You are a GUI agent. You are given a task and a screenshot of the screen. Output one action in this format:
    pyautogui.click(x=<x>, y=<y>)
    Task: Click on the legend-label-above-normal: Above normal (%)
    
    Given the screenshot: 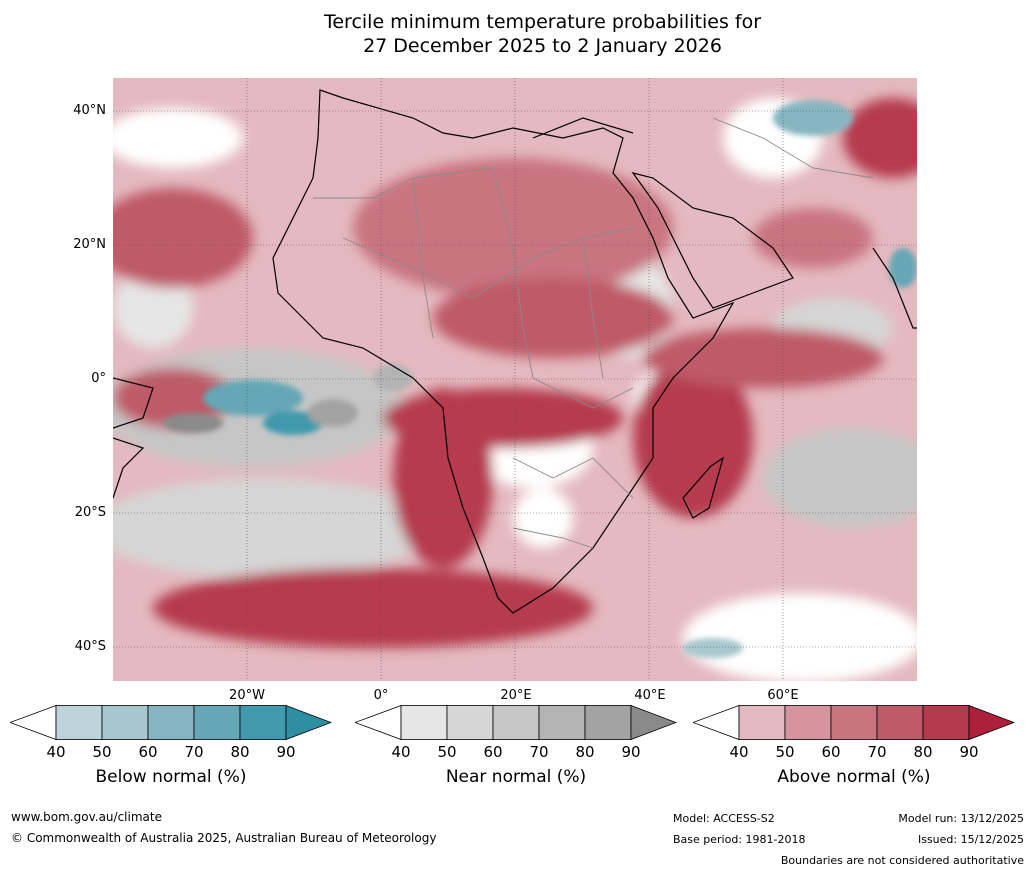 What is the action you would take?
    pyautogui.click(x=854, y=777)
    